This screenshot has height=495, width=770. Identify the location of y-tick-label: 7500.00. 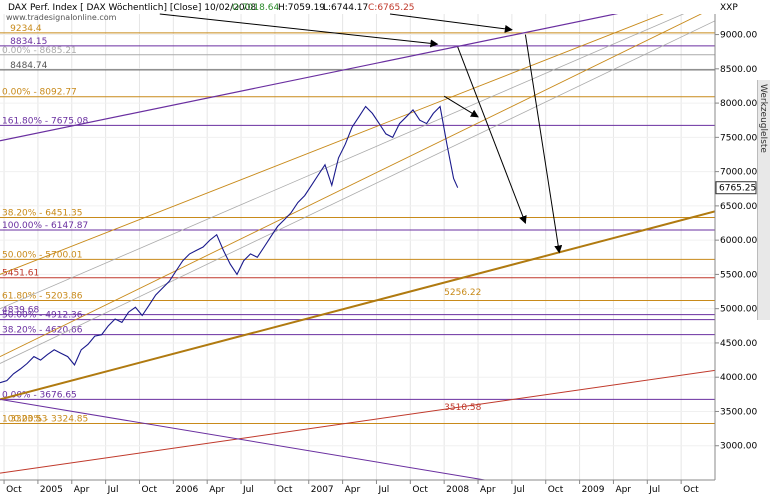
(738, 138).